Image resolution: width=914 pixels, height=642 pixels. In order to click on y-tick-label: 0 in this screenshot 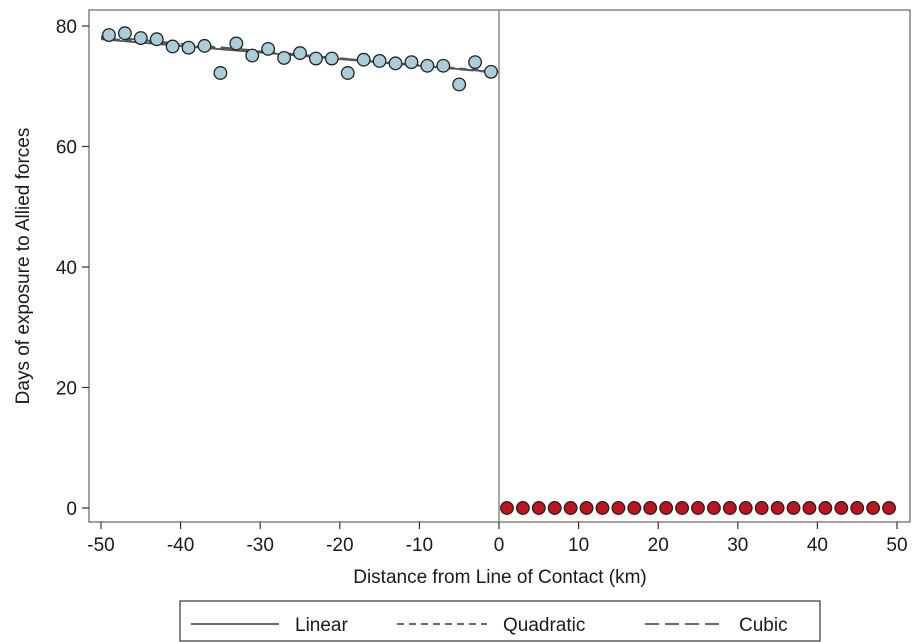, I will do `click(71, 509)`.